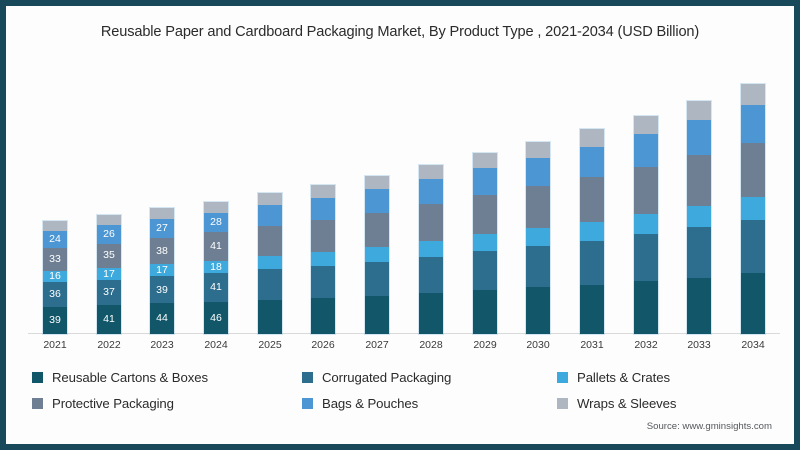 This screenshot has width=800, height=450. What do you see at coordinates (167, 377) in the screenshot?
I see `legend-item-reusable-cartons-boxes: Reusable Cartons & Boxes` at bounding box center [167, 377].